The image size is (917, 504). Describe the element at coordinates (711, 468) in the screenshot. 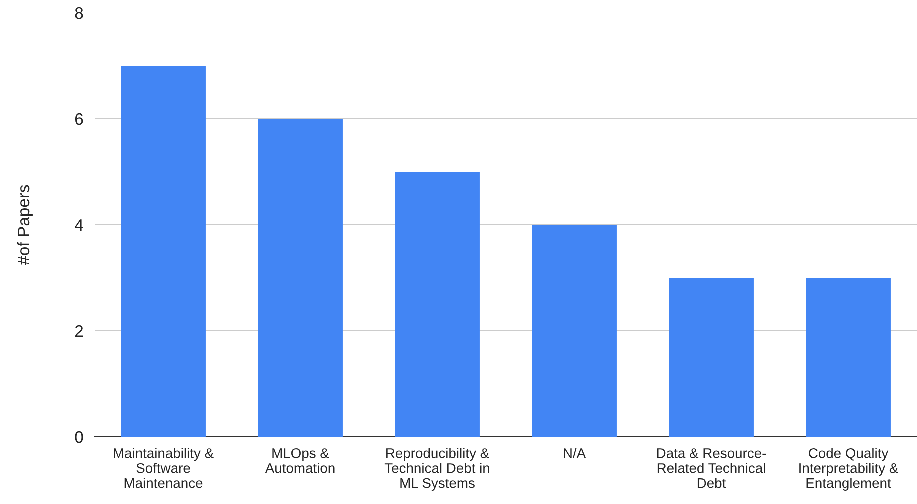

I see `x-tick-label: Data & Resource- Related Technical Debt` at that location.